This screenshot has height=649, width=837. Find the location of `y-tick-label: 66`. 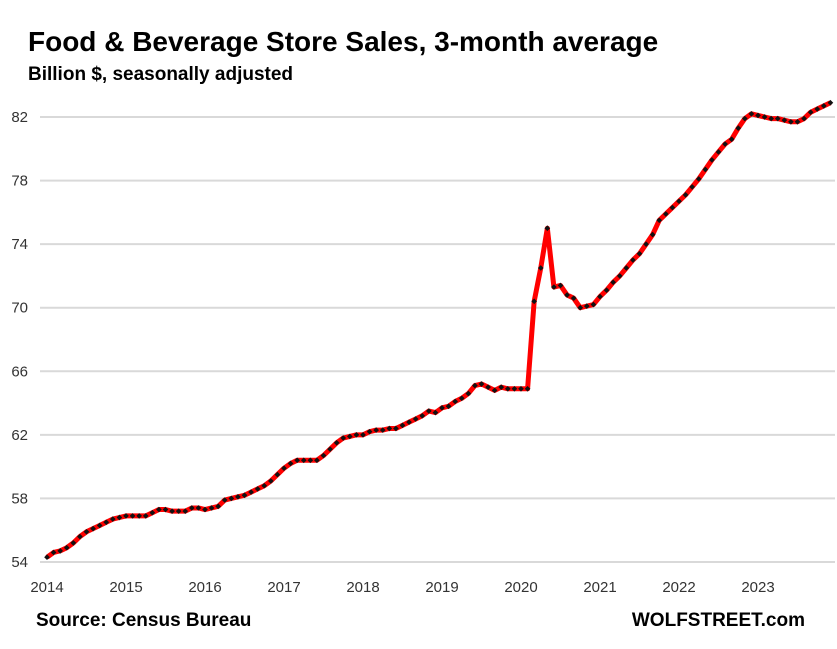

y-tick-label: 66 is located at coordinates (19, 371).